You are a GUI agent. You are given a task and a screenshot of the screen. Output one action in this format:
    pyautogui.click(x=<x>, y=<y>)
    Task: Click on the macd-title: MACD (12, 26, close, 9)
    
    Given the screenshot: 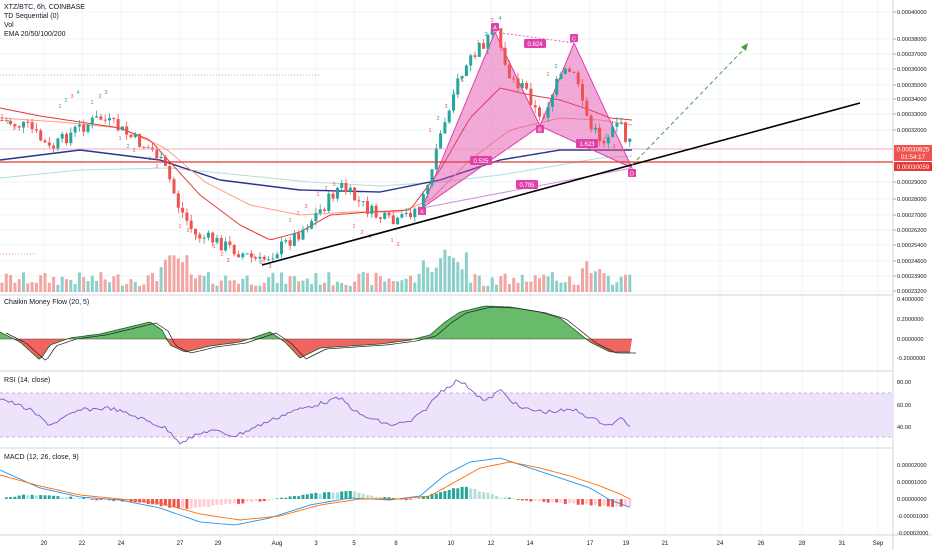 What is the action you would take?
    pyautogui.click(x=41, y=457)
    